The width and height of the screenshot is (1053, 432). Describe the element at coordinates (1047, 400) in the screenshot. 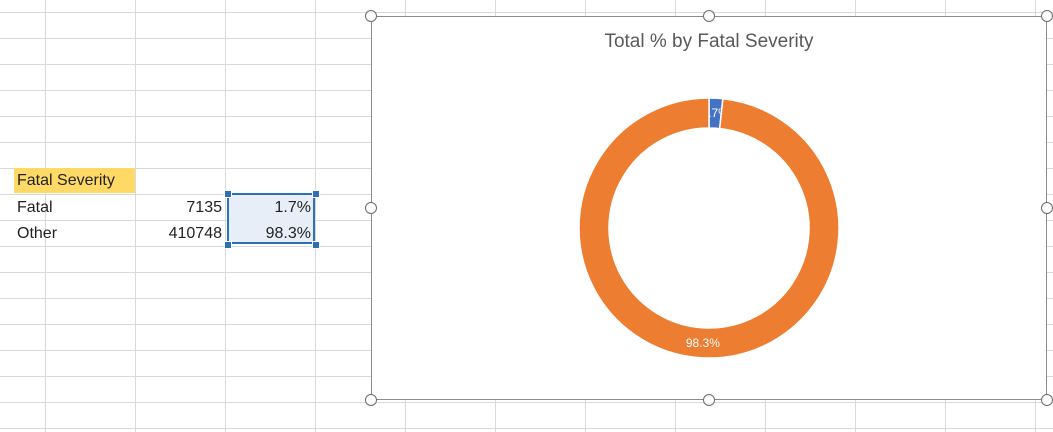

I see `resize-handle-bottom-right` at that location.